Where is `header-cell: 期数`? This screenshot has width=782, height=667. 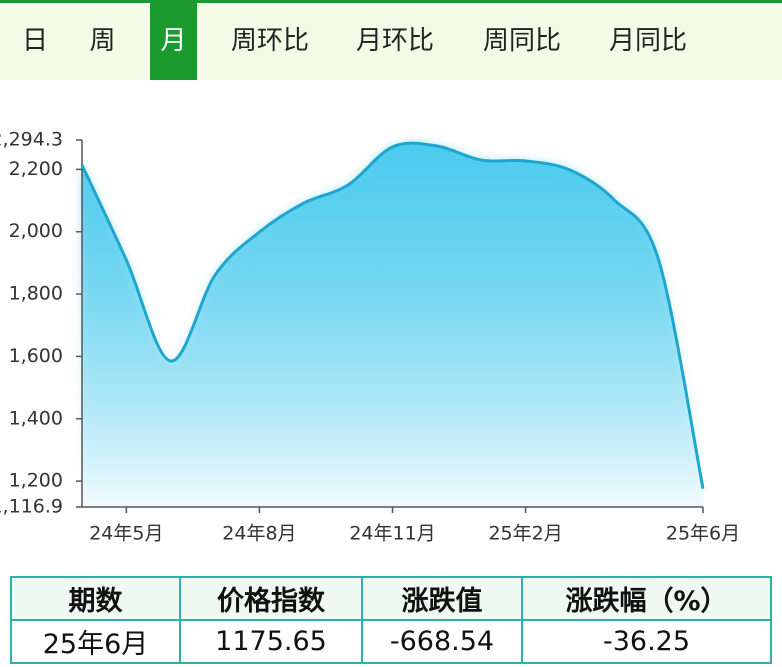
header-cell: 期数 is located at coordinates (95, 598).